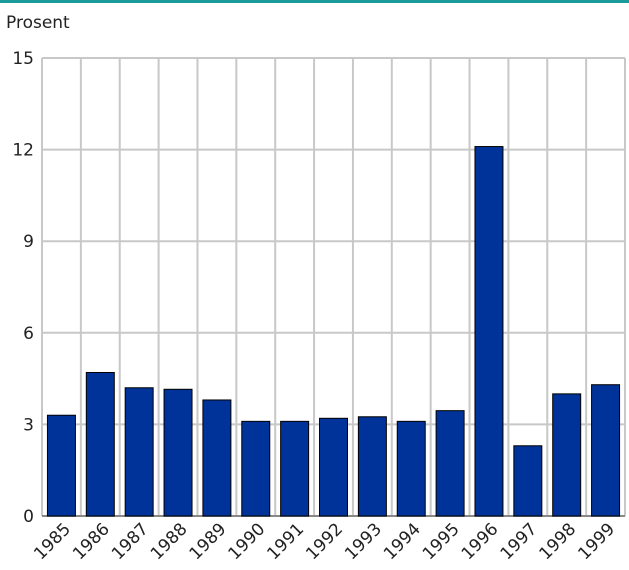 The height and width of the screenshot is (570, 629). What do you see at coordinates (402, 541) in the screenshot?
I see `x-tick-label: 1994` at bounding box center [402, 541].